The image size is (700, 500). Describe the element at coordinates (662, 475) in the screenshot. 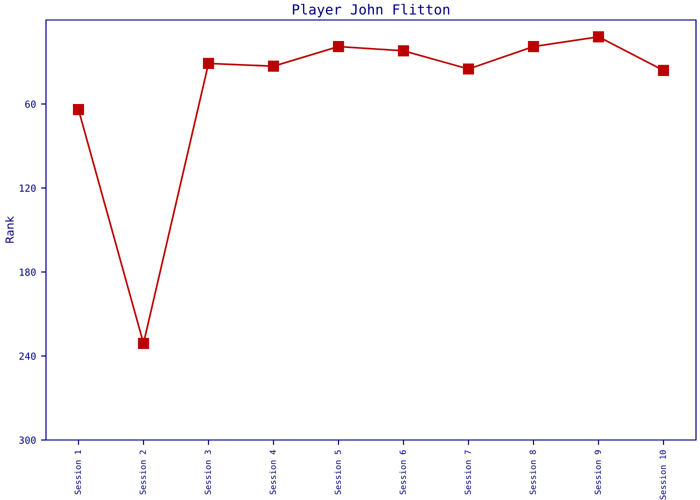

I see `x-tick-label: Session 10` at that location.